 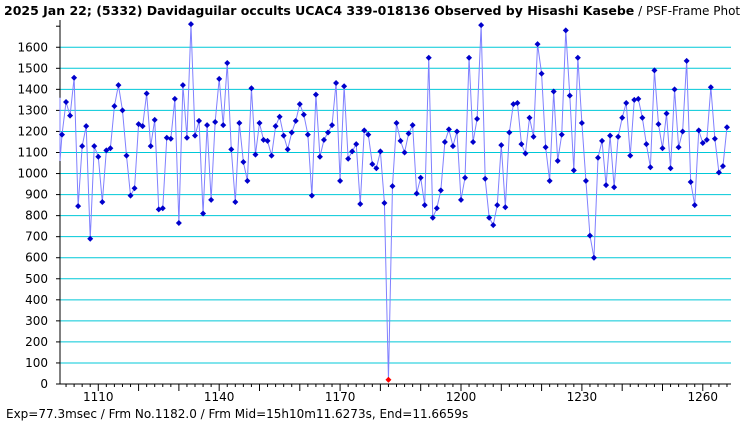 What do you see at coordinates (36, 363) in the screenshot?
I see `y-tick-label: 100` at bounding box center [36, 363].